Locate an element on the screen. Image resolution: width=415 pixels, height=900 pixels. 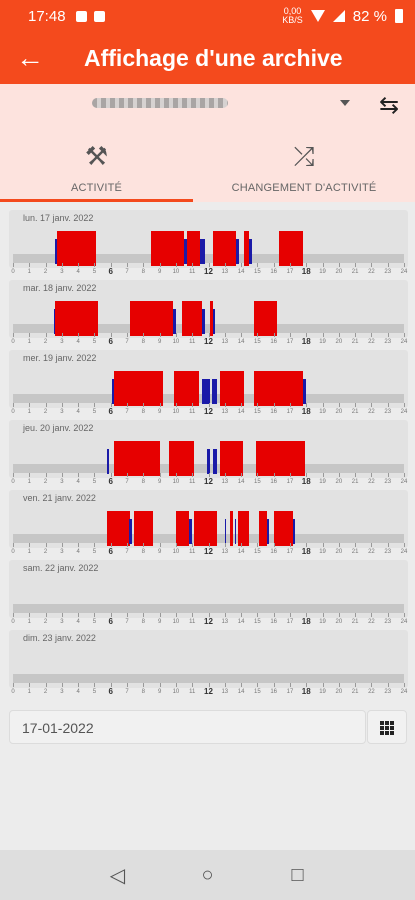
date-input: 17-01-2022 is located at coordinates (187, 727).